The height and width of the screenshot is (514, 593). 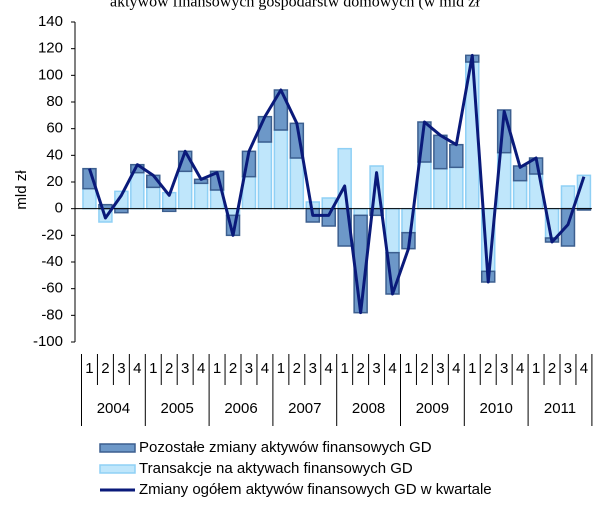 What do you see at coordinates (52, 288) in the screenshot?
I see `y-tick-label: -60` at bounding box center [52, 288].